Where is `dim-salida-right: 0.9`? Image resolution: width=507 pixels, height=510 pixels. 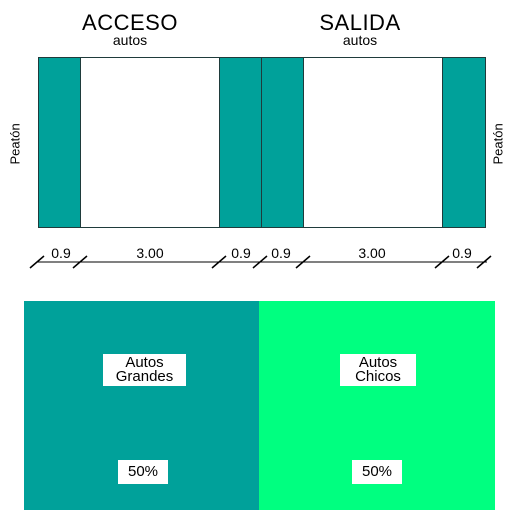 dim-salida-right: 0.9 is located at coordinates (462, 253).